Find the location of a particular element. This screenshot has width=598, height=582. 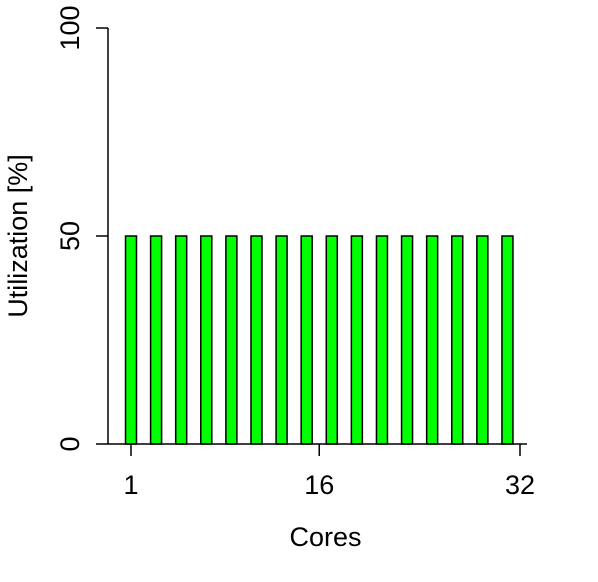

y-axis-title: Utilization [%] is located at coordinates (18, 236).